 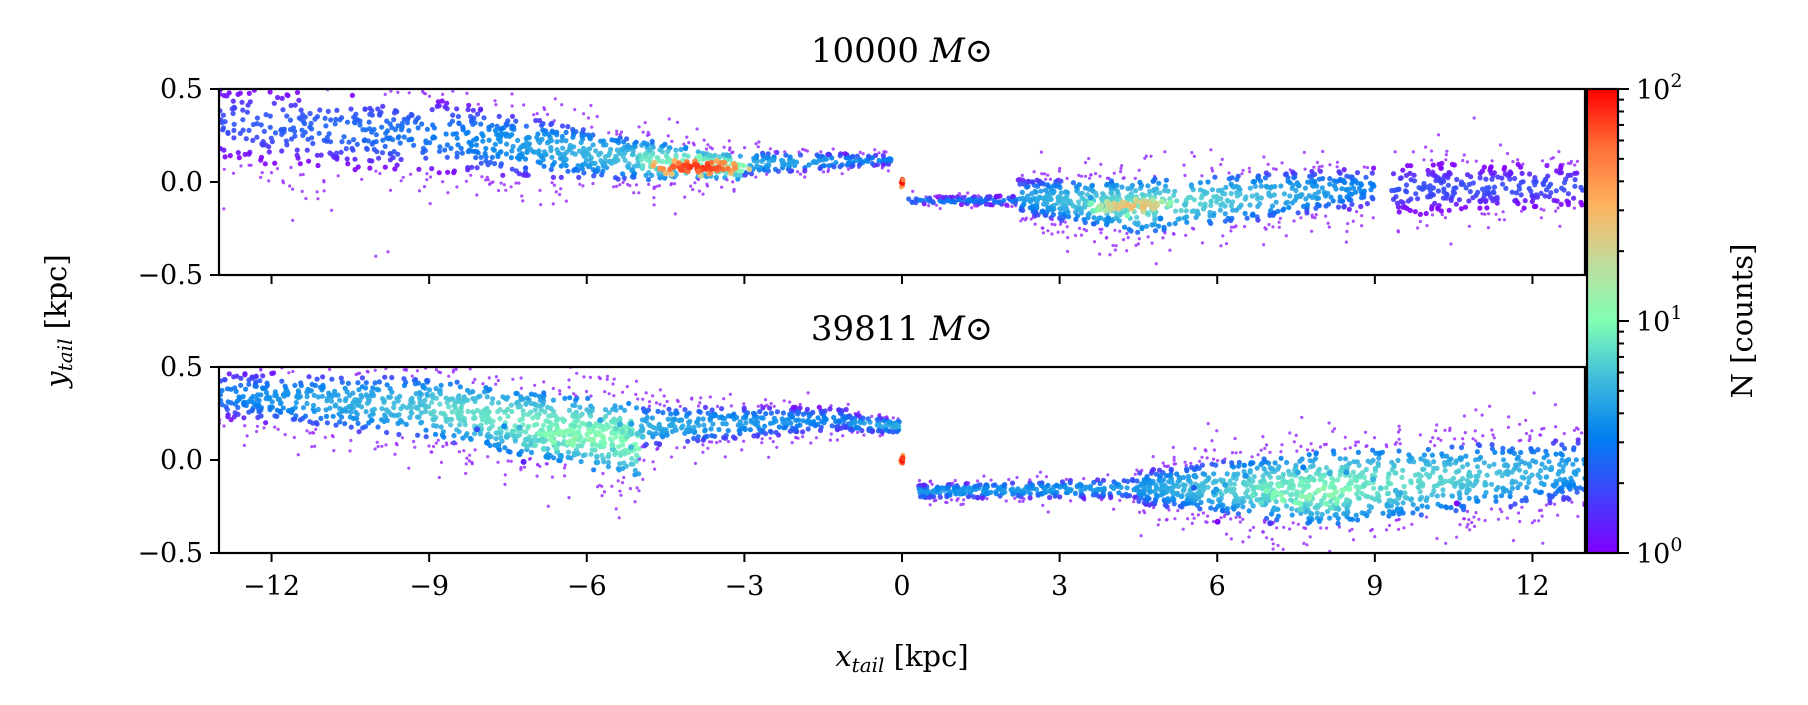 I want to click on density-peak-point, so click(x=1110, y=209).